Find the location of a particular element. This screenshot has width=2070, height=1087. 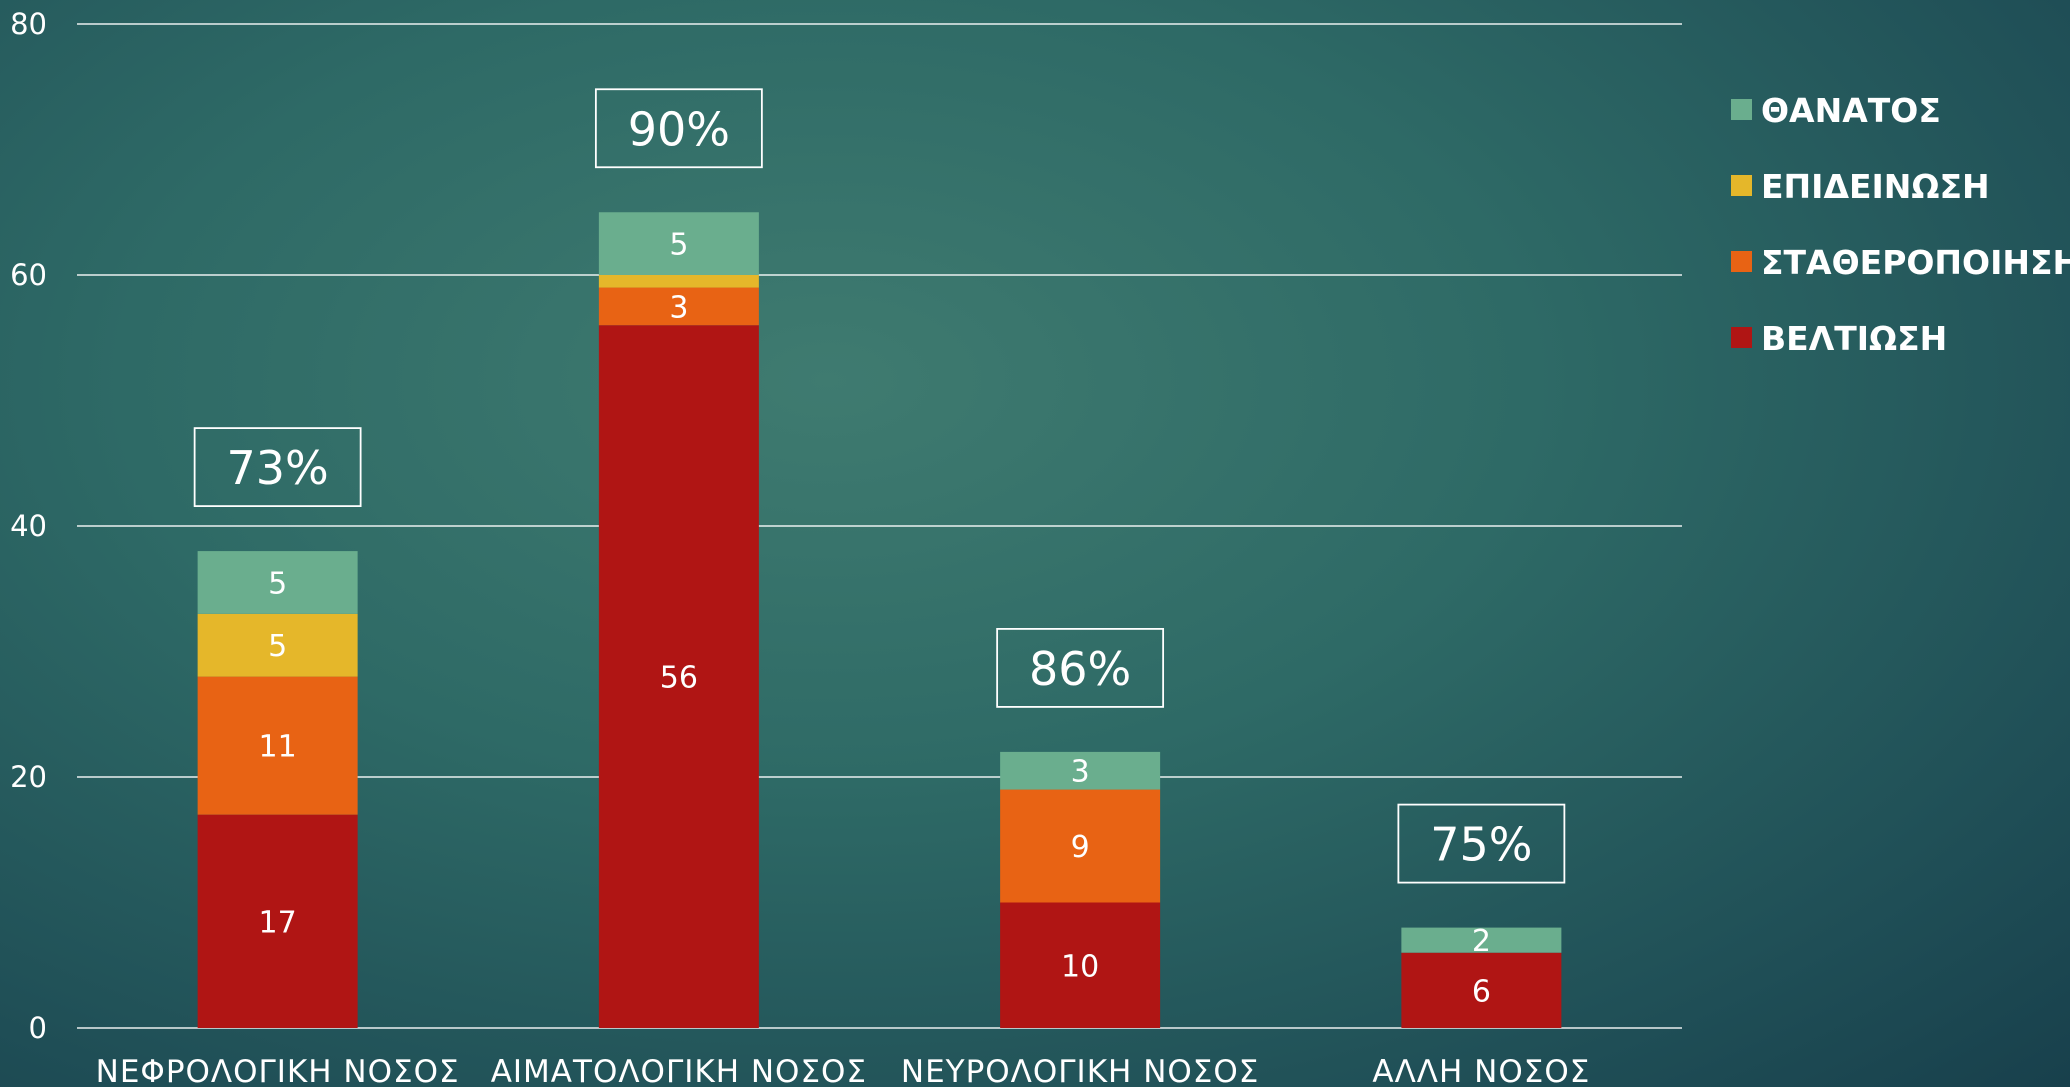

data-label: 17 is located at coordinates (278, 922).